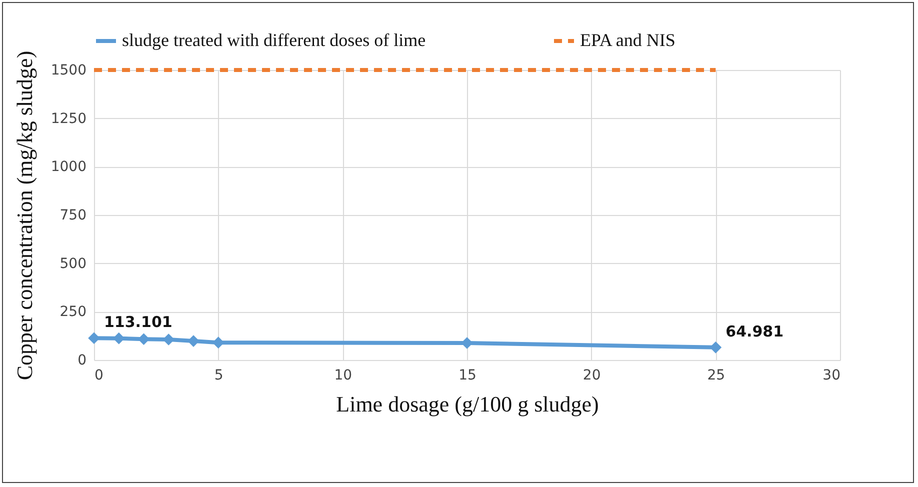  What do you see at coordinates (68, 70) in the screenshot?
I see `y-tick-label: 1500` at bounding box center [68, 70].